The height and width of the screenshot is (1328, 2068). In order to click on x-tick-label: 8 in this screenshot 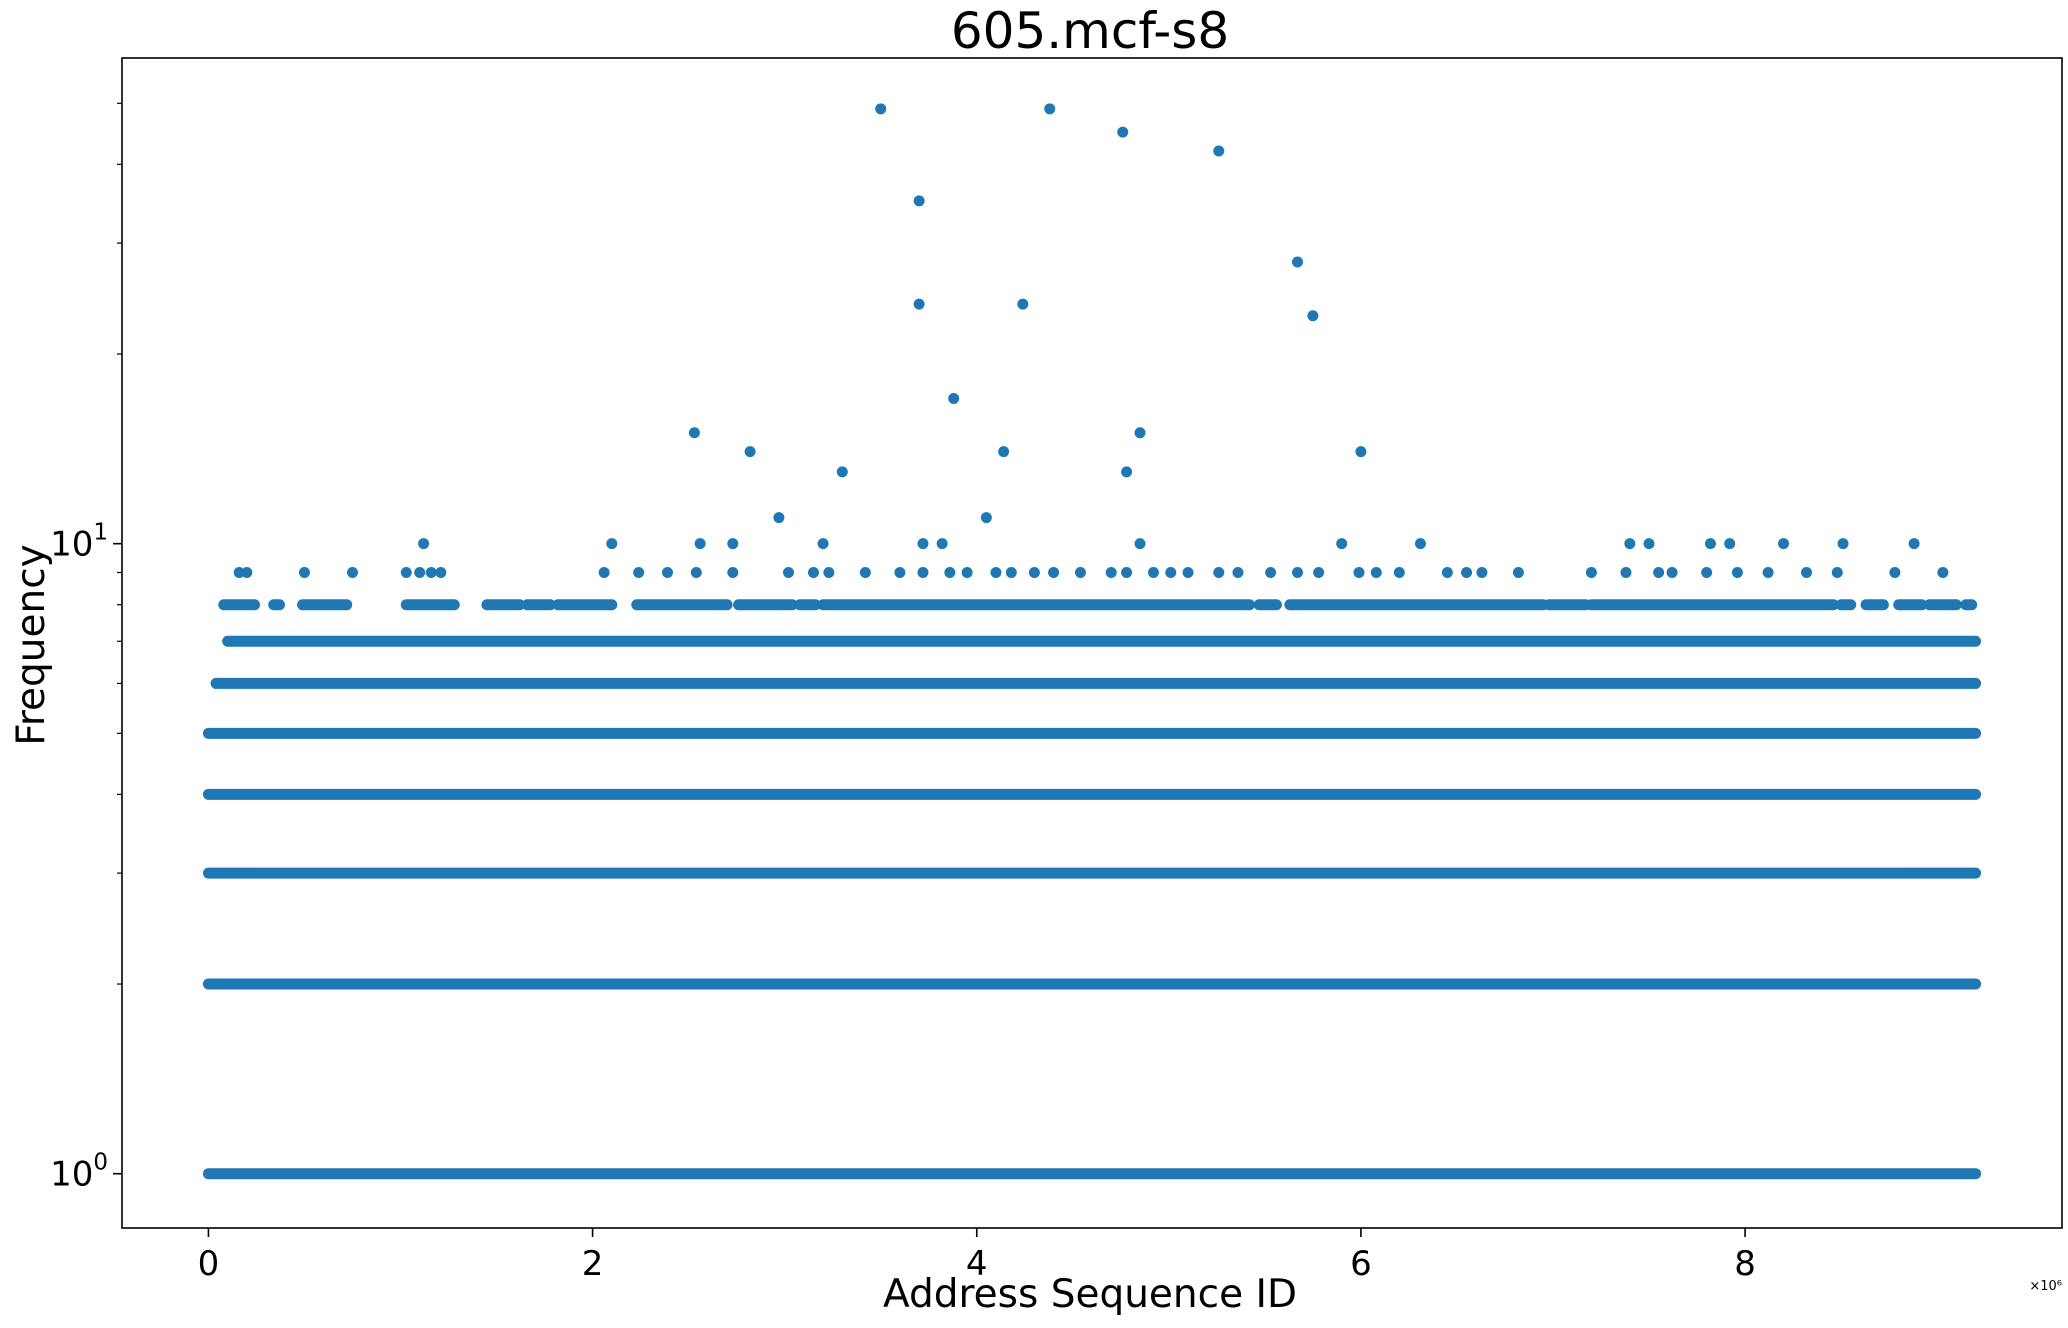, I will do `click(1745, 1264)`.